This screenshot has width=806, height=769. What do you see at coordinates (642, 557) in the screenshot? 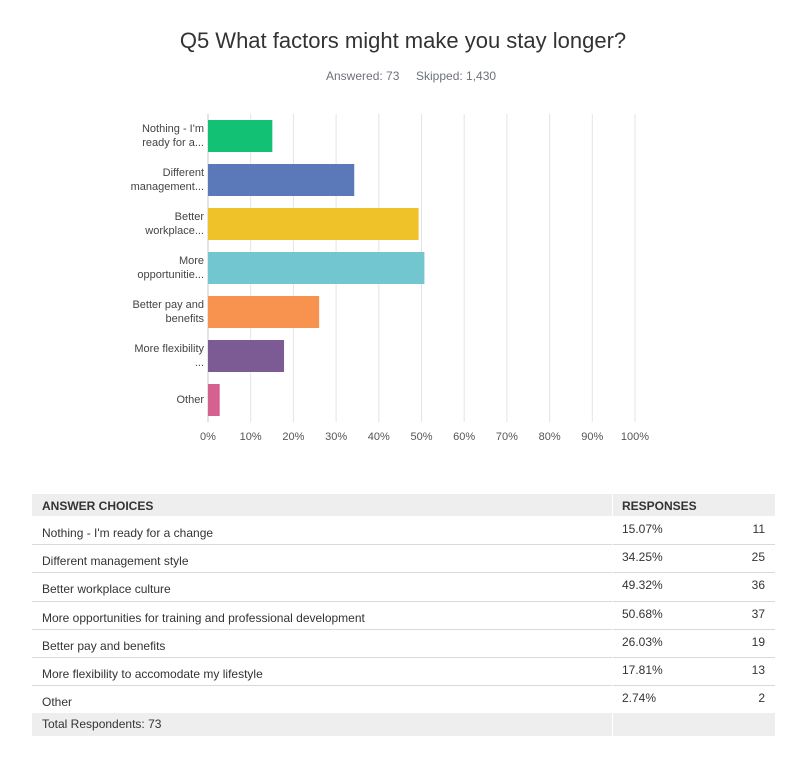
I see `percent-cell: 34.25%` at bounding box center [642, 557].